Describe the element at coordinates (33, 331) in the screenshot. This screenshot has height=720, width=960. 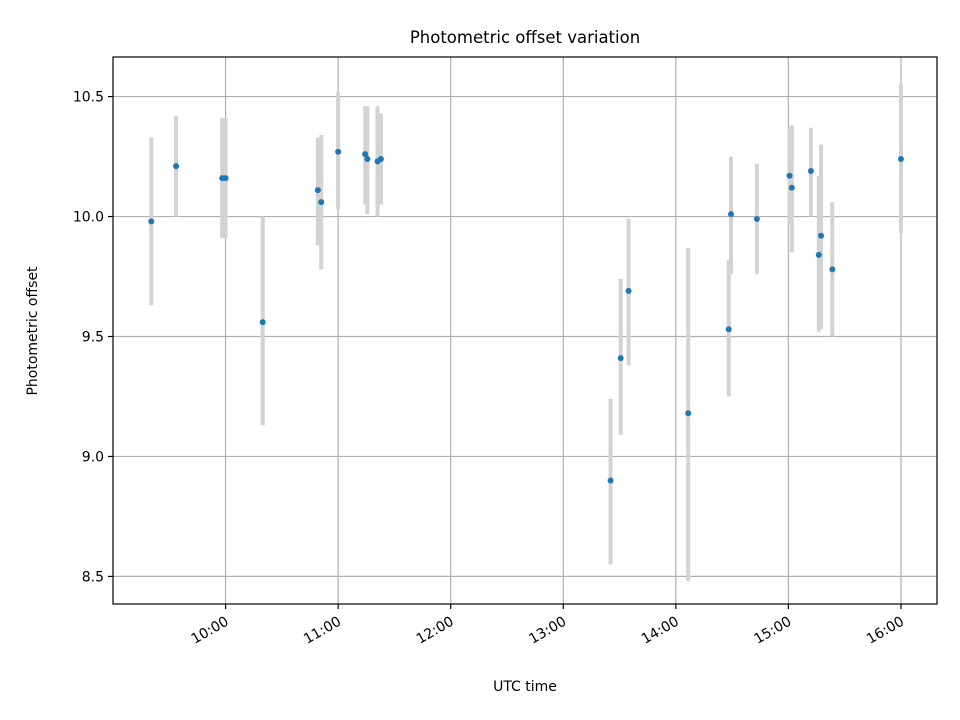
I see `y-axis-label: Photometric offset` at that location.